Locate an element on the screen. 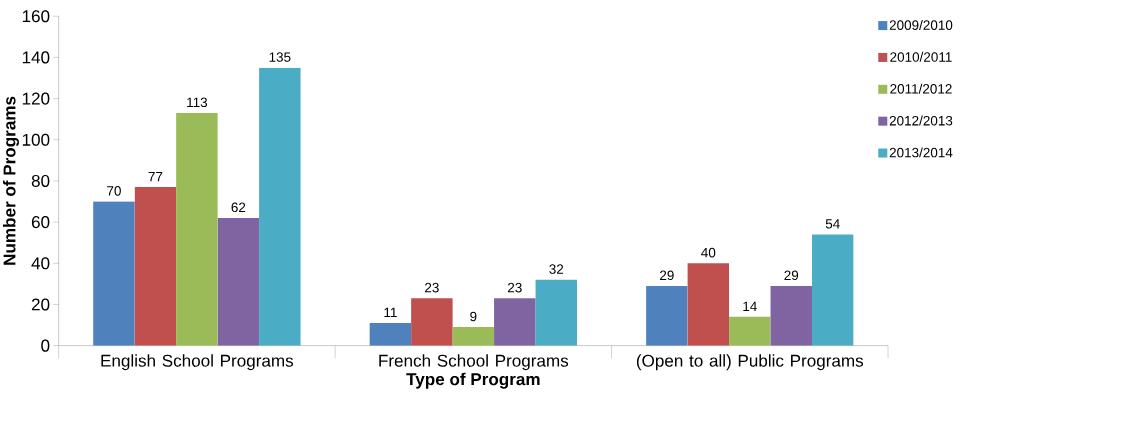  data-label: 14 is located at coordinates (750, 306).